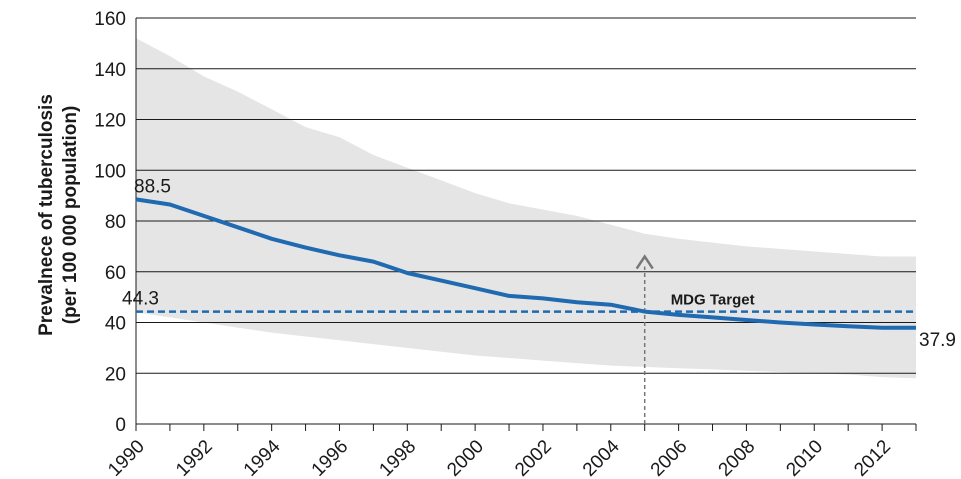 Image resolution: width=961 pixels, height=479 pixels. Describe the element at coordinates (115, 324) in the screenshot. I see `y-tick-label-40: 40` at that location.